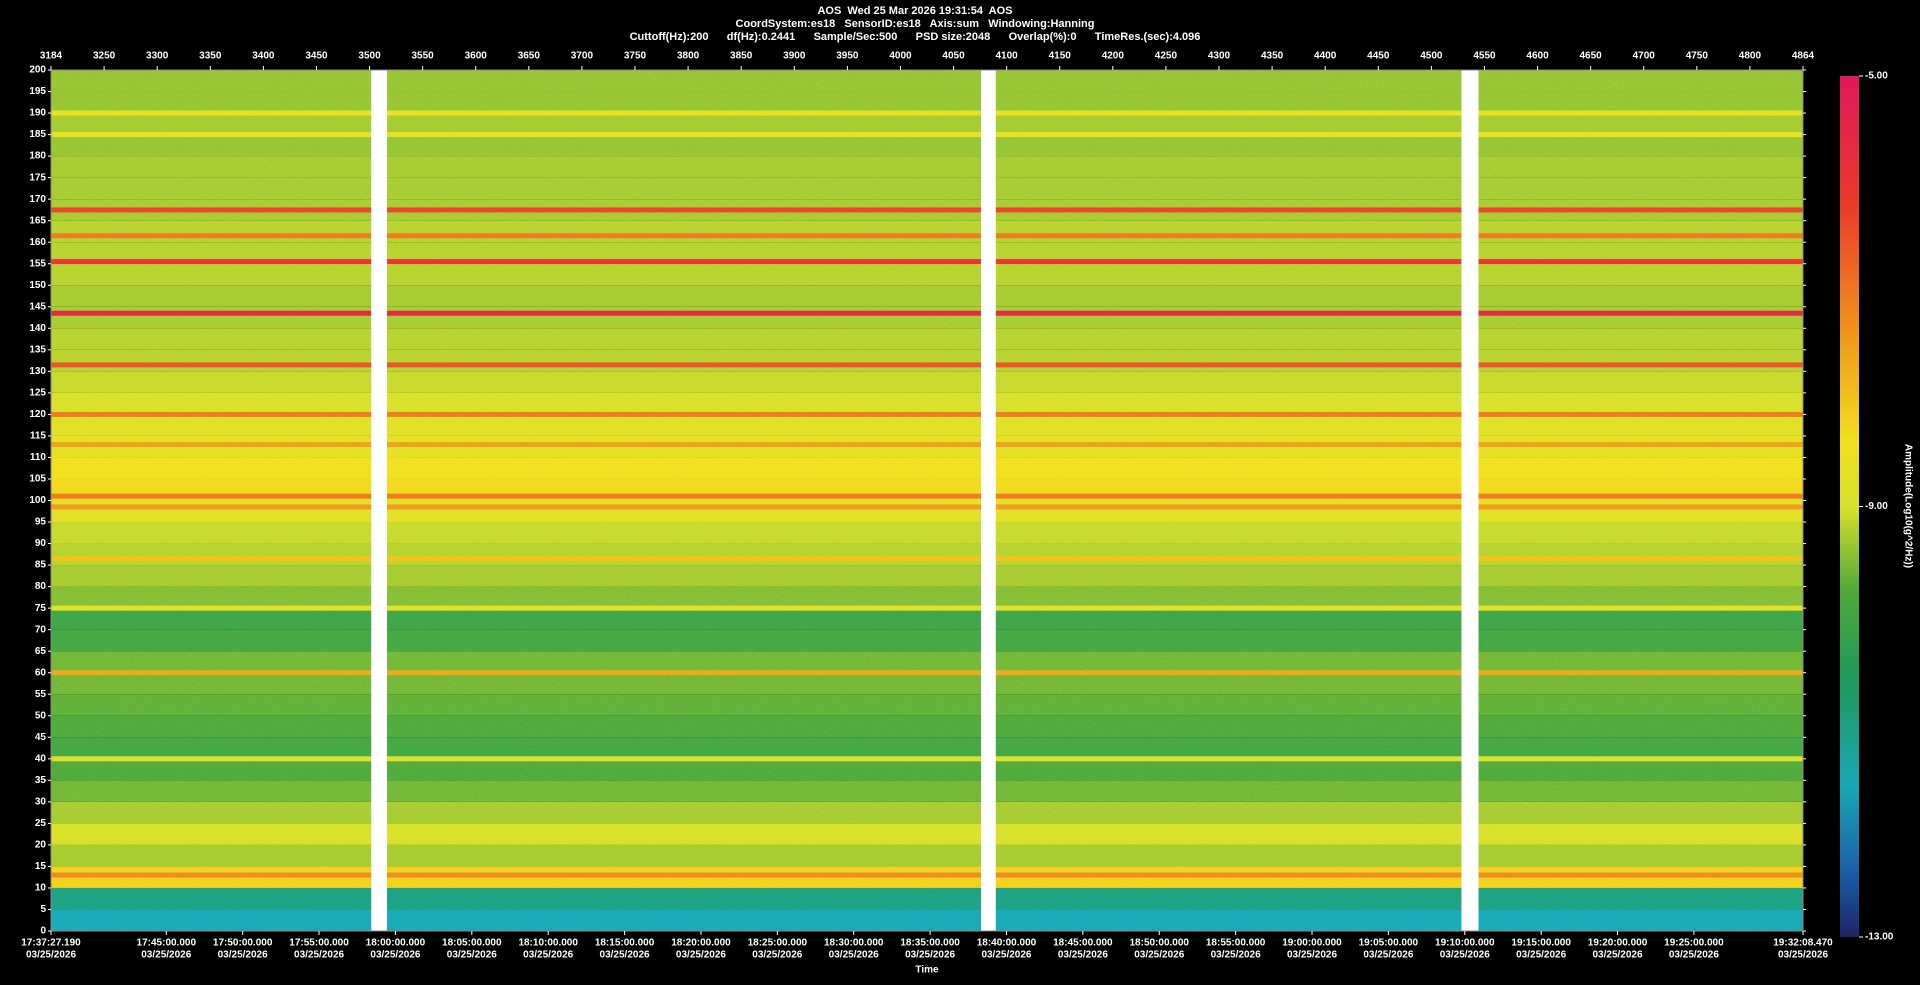  Describe the element at coordinates (37, 479) in the screenshot. I see `y-tick-label: 105` at that location.